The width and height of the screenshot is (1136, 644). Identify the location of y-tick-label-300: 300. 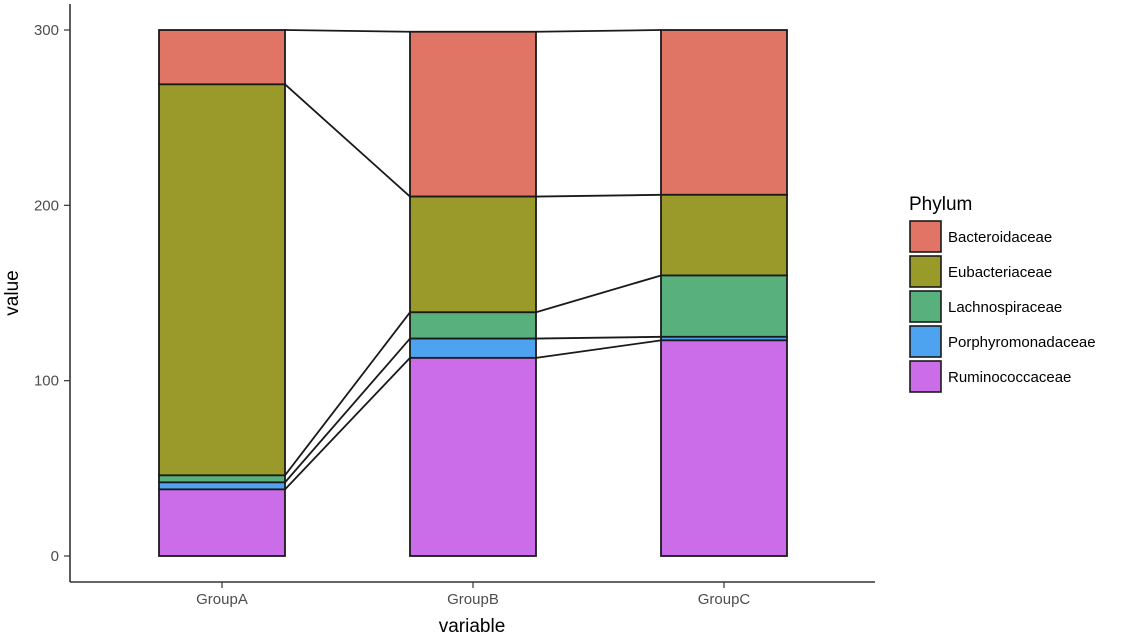
(46, 30).